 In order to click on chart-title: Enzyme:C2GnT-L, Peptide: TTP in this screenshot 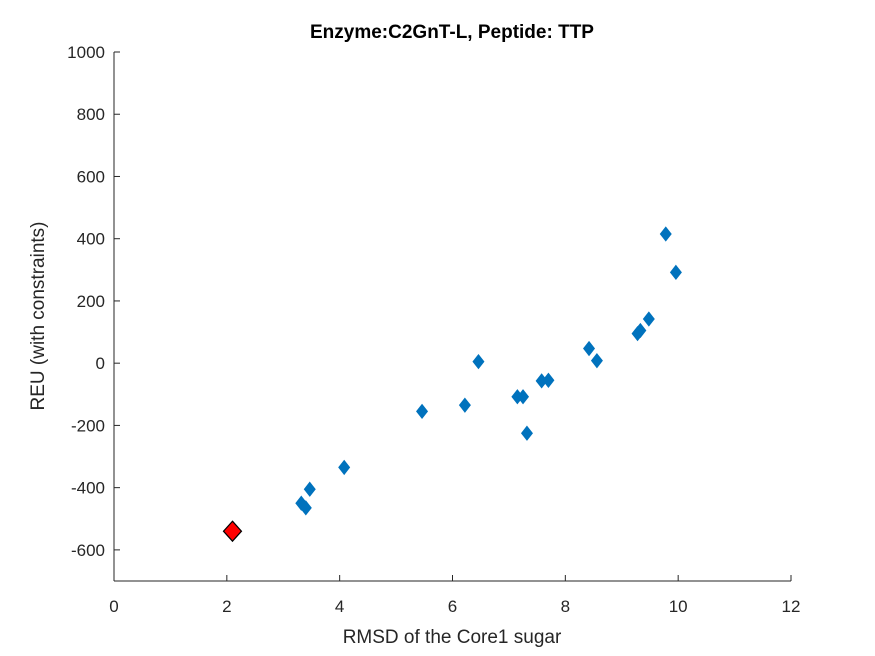, I will do `click(452, 32)`.